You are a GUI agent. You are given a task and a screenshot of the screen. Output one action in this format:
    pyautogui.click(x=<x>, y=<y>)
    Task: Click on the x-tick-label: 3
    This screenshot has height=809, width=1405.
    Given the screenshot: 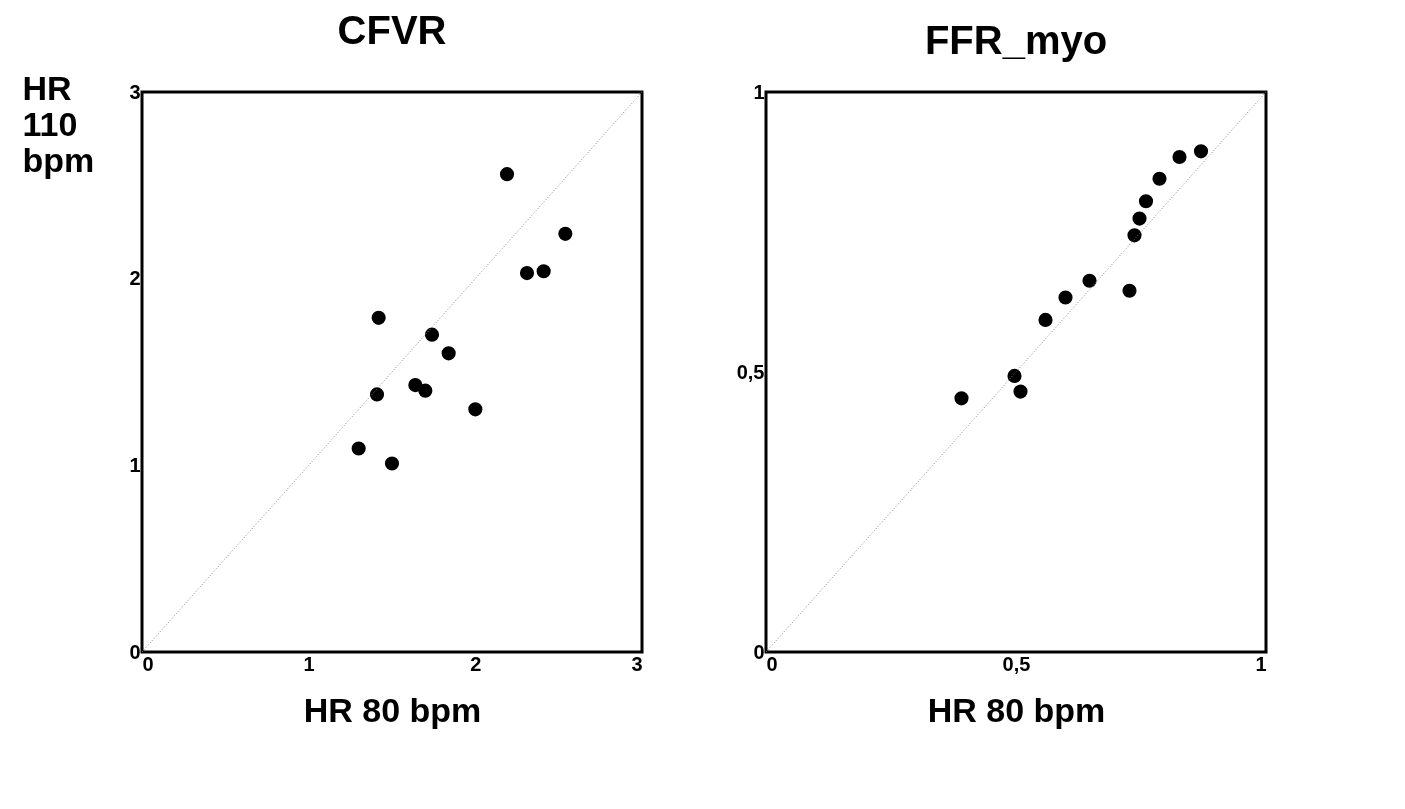 What is the action you would take?
    pyautogui.click(x=637, y=663)
    